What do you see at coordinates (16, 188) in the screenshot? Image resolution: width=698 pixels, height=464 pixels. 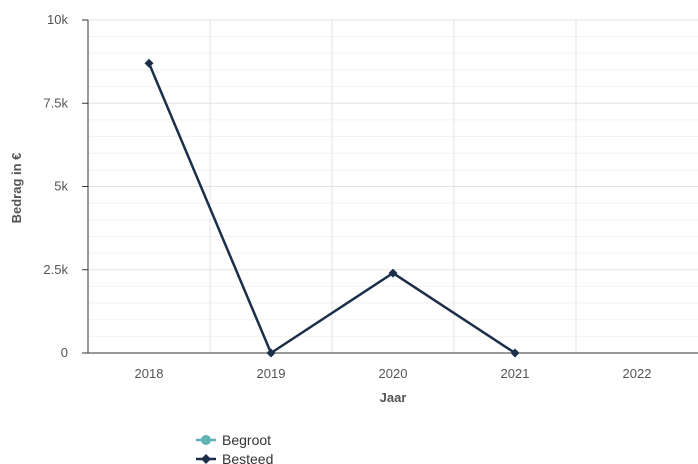 I see `y-axis-title: Bedrag in €` at bounding box center [16, 188].